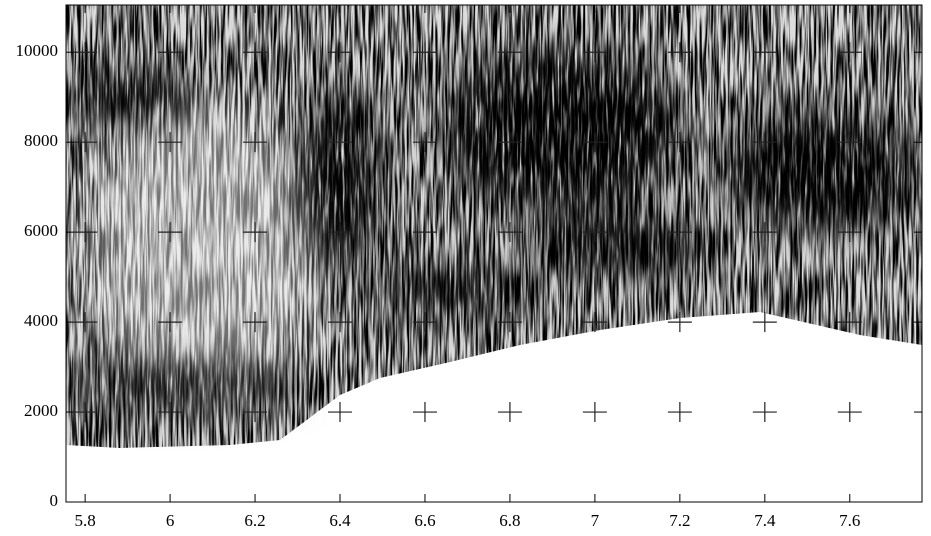  I want to click on x-tick-label: 7.6, so click(849, 520).